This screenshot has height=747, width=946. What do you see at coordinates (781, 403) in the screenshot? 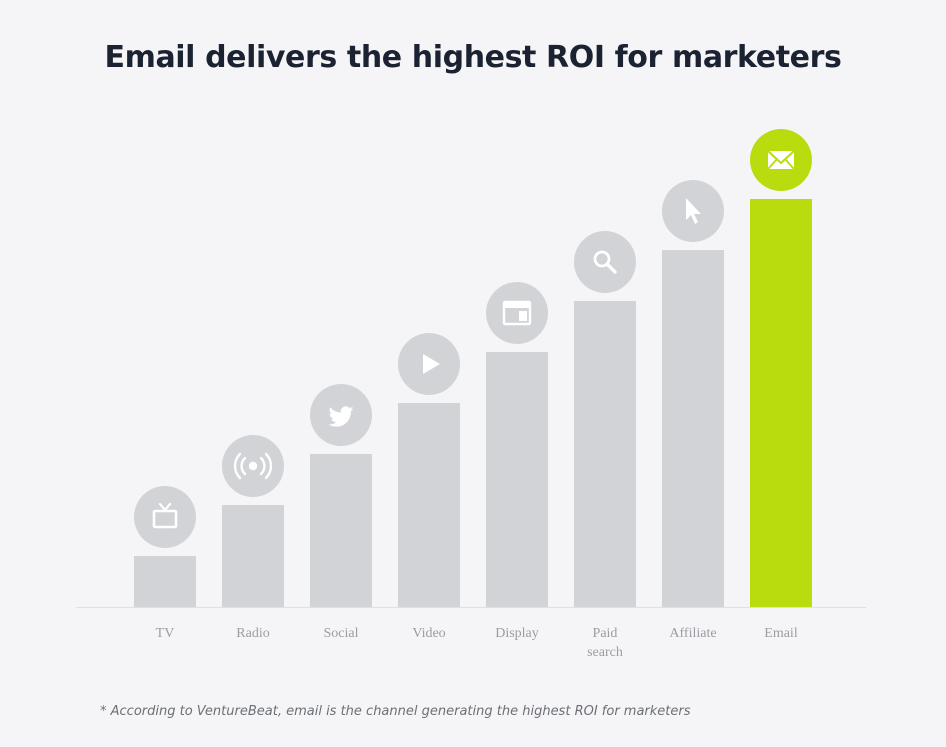
I see `bar-email` at bounding box center [781, 403].